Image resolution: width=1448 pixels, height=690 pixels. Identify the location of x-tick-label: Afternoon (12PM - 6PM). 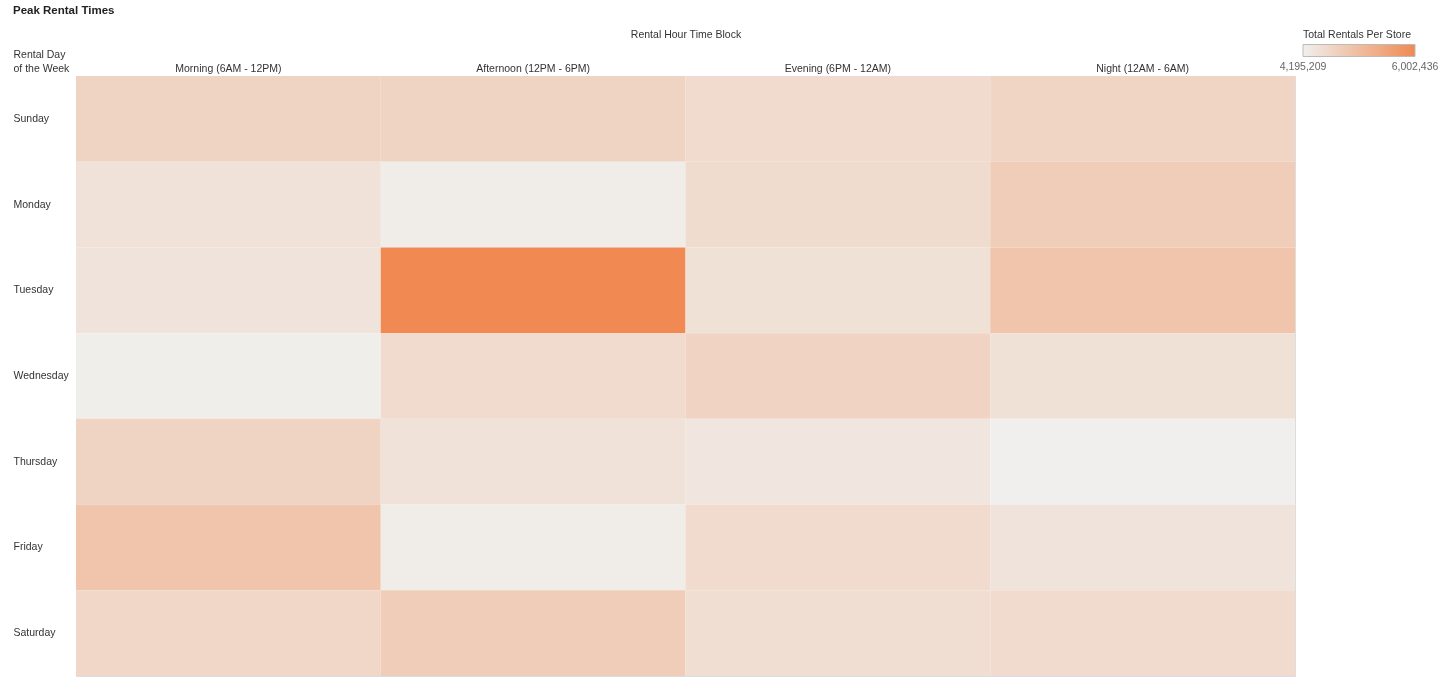
(533, 67).